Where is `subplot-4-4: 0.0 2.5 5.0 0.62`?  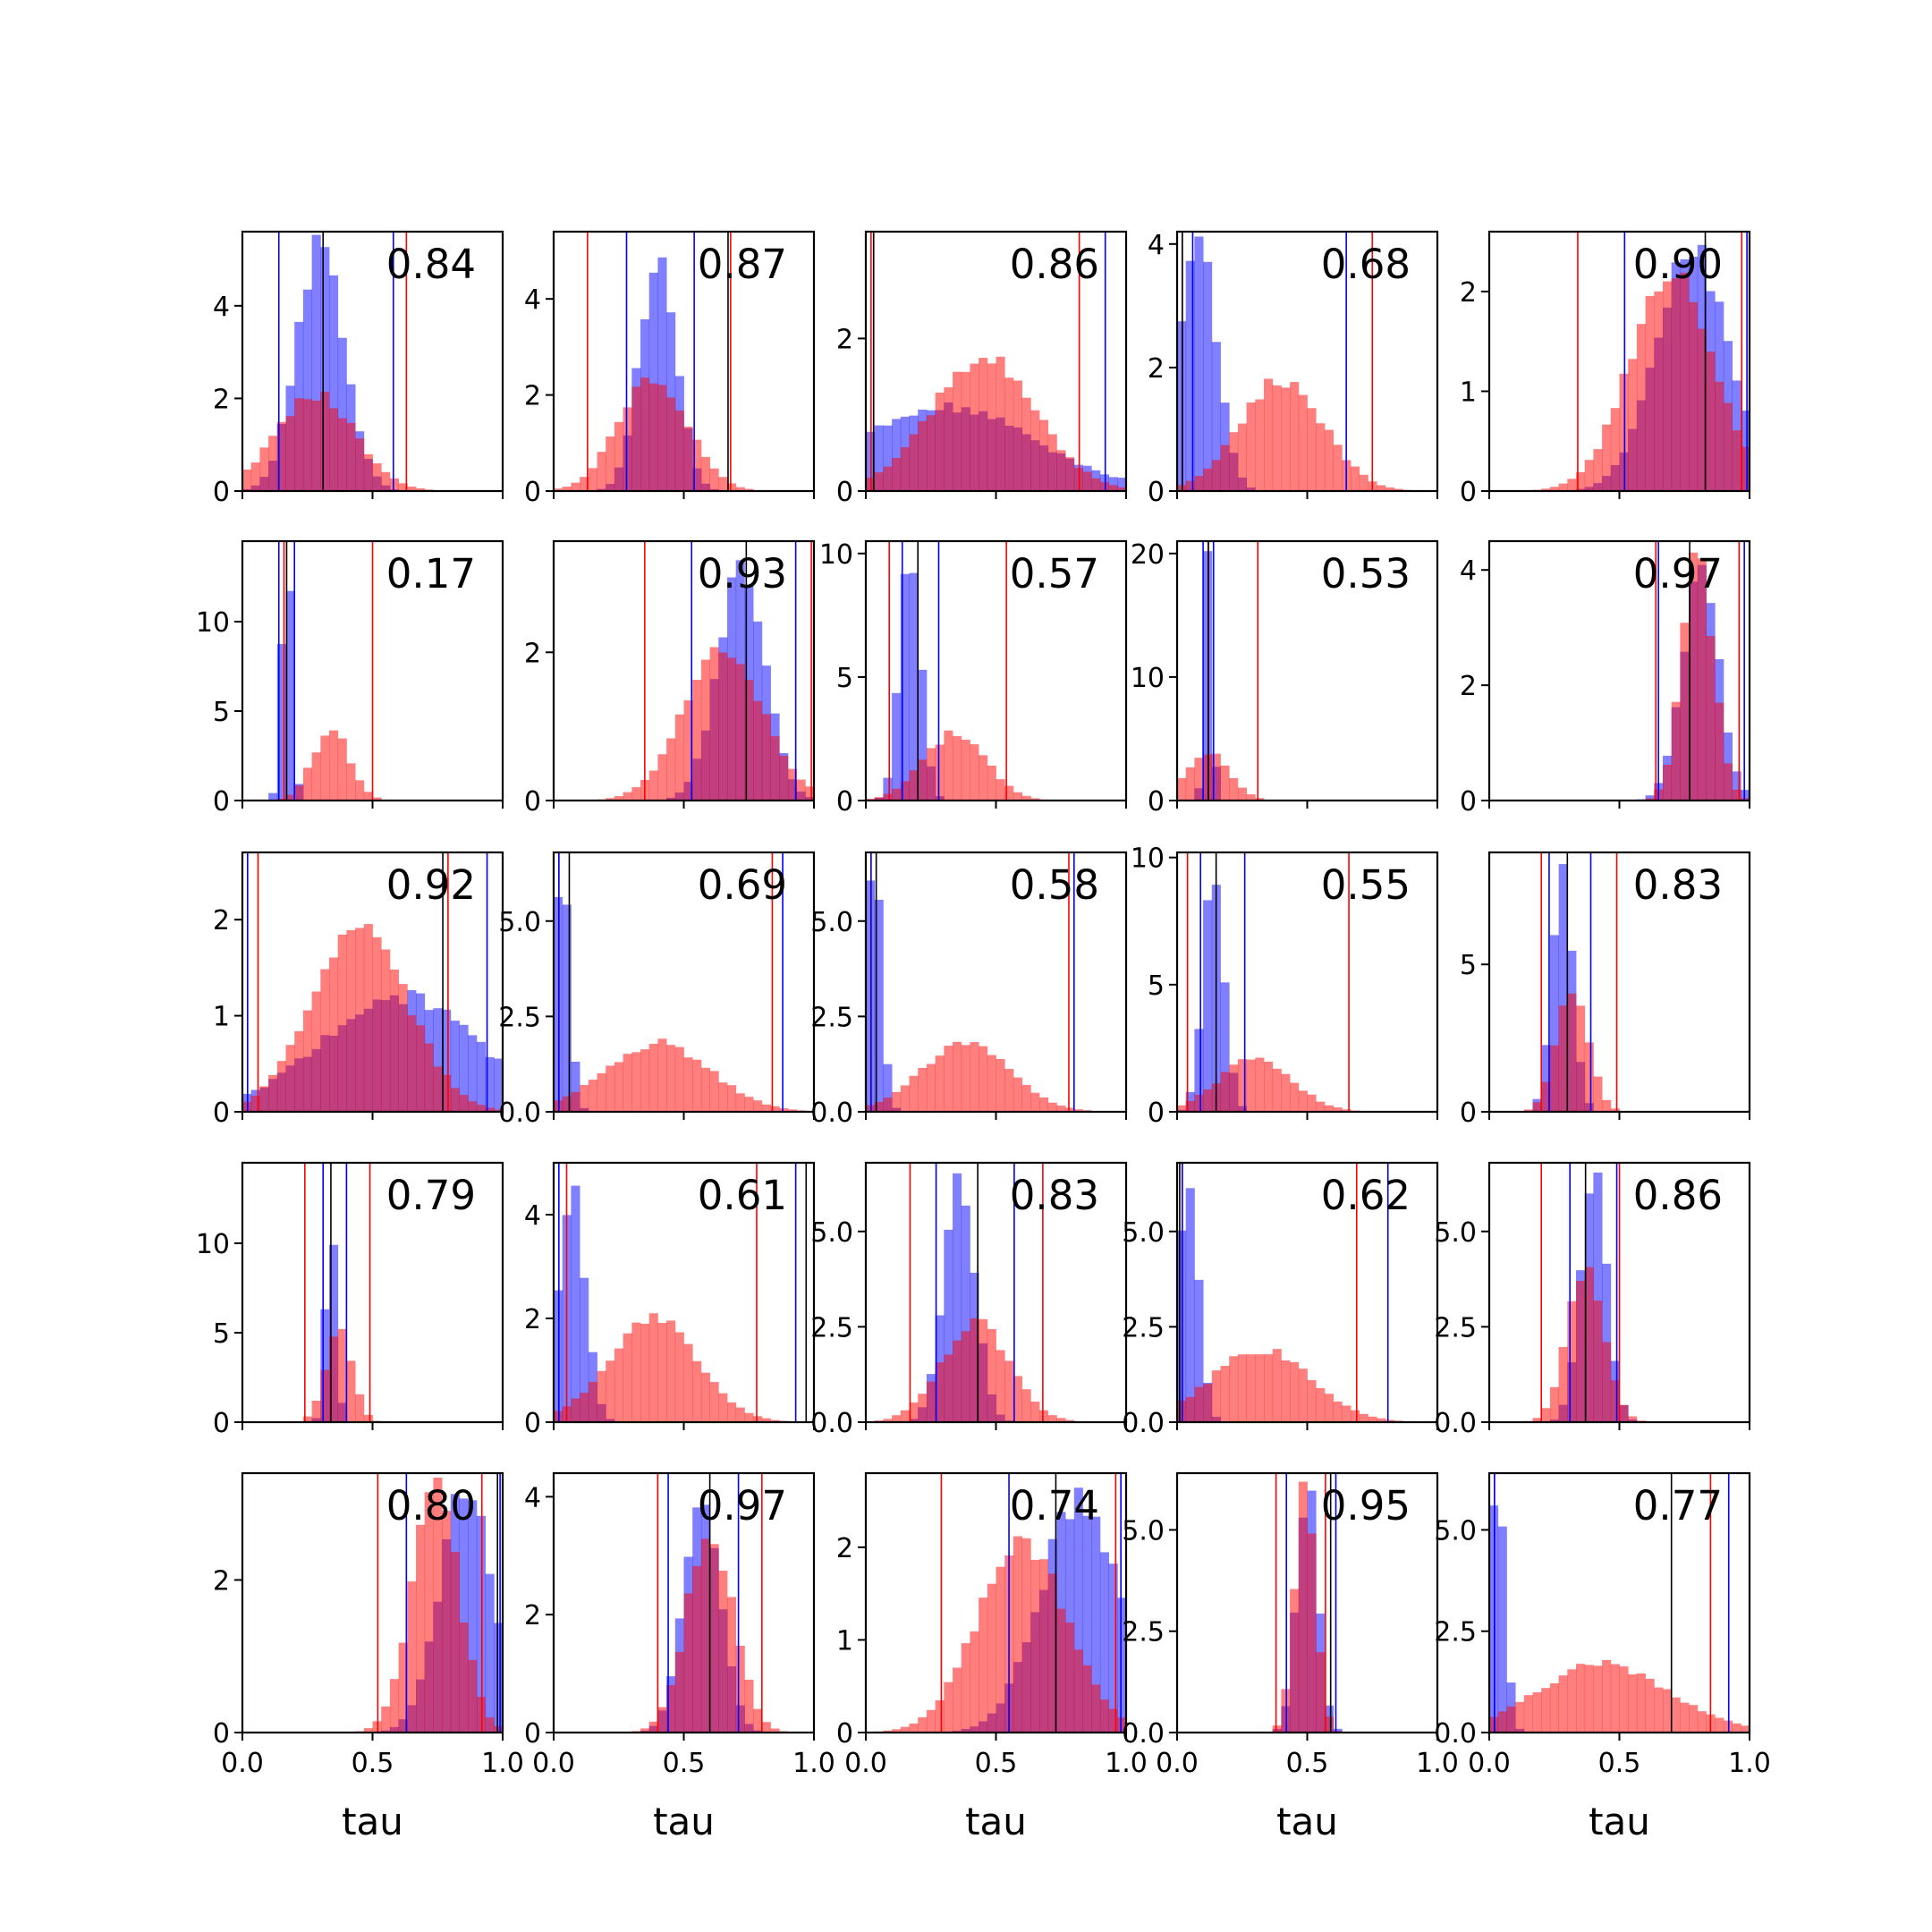
subplot-4-4: 0.0 2.5 5.0 0.62 is located at coordinates (1280, 1300).